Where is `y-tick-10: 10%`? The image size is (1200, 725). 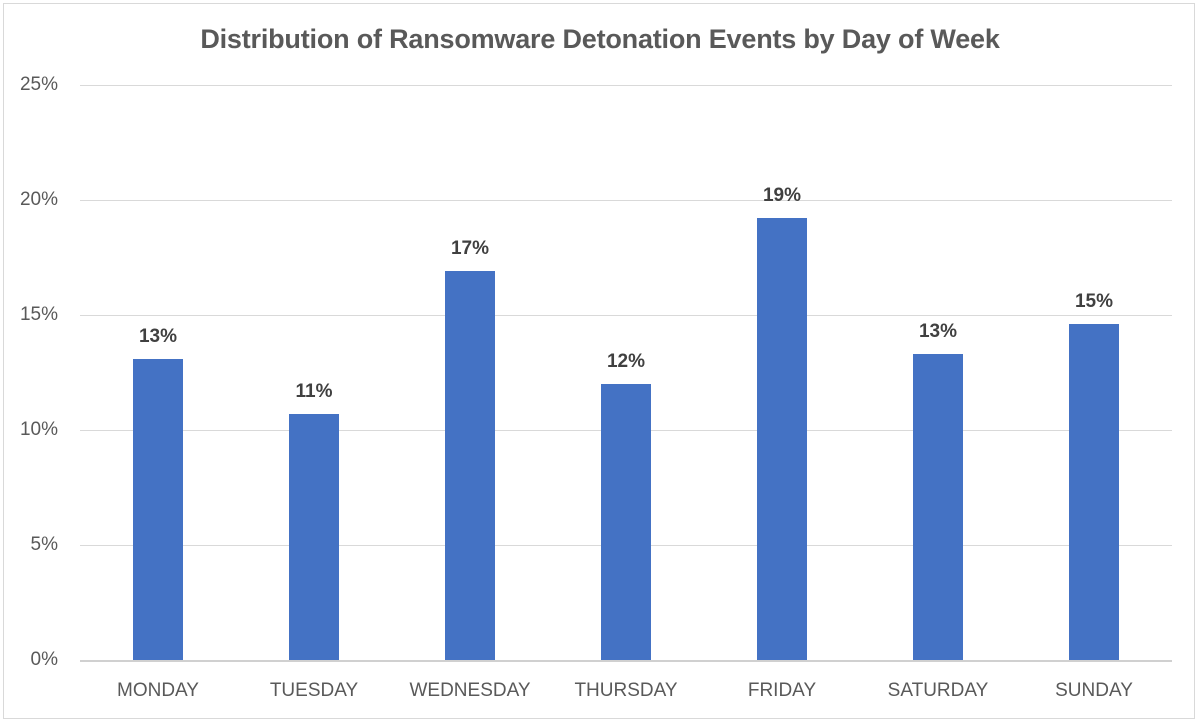 y-tick-10: 10% is located at coordinates (38, 429).